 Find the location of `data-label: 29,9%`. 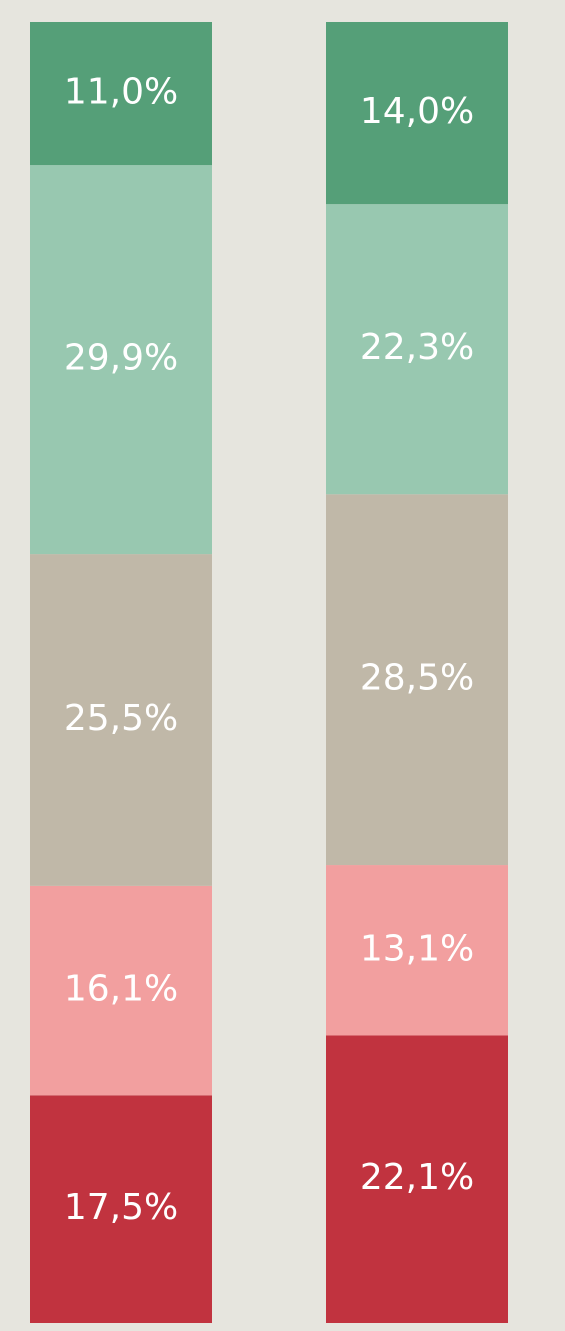

data-label: 29,9% is located at coordinates (121, 358).